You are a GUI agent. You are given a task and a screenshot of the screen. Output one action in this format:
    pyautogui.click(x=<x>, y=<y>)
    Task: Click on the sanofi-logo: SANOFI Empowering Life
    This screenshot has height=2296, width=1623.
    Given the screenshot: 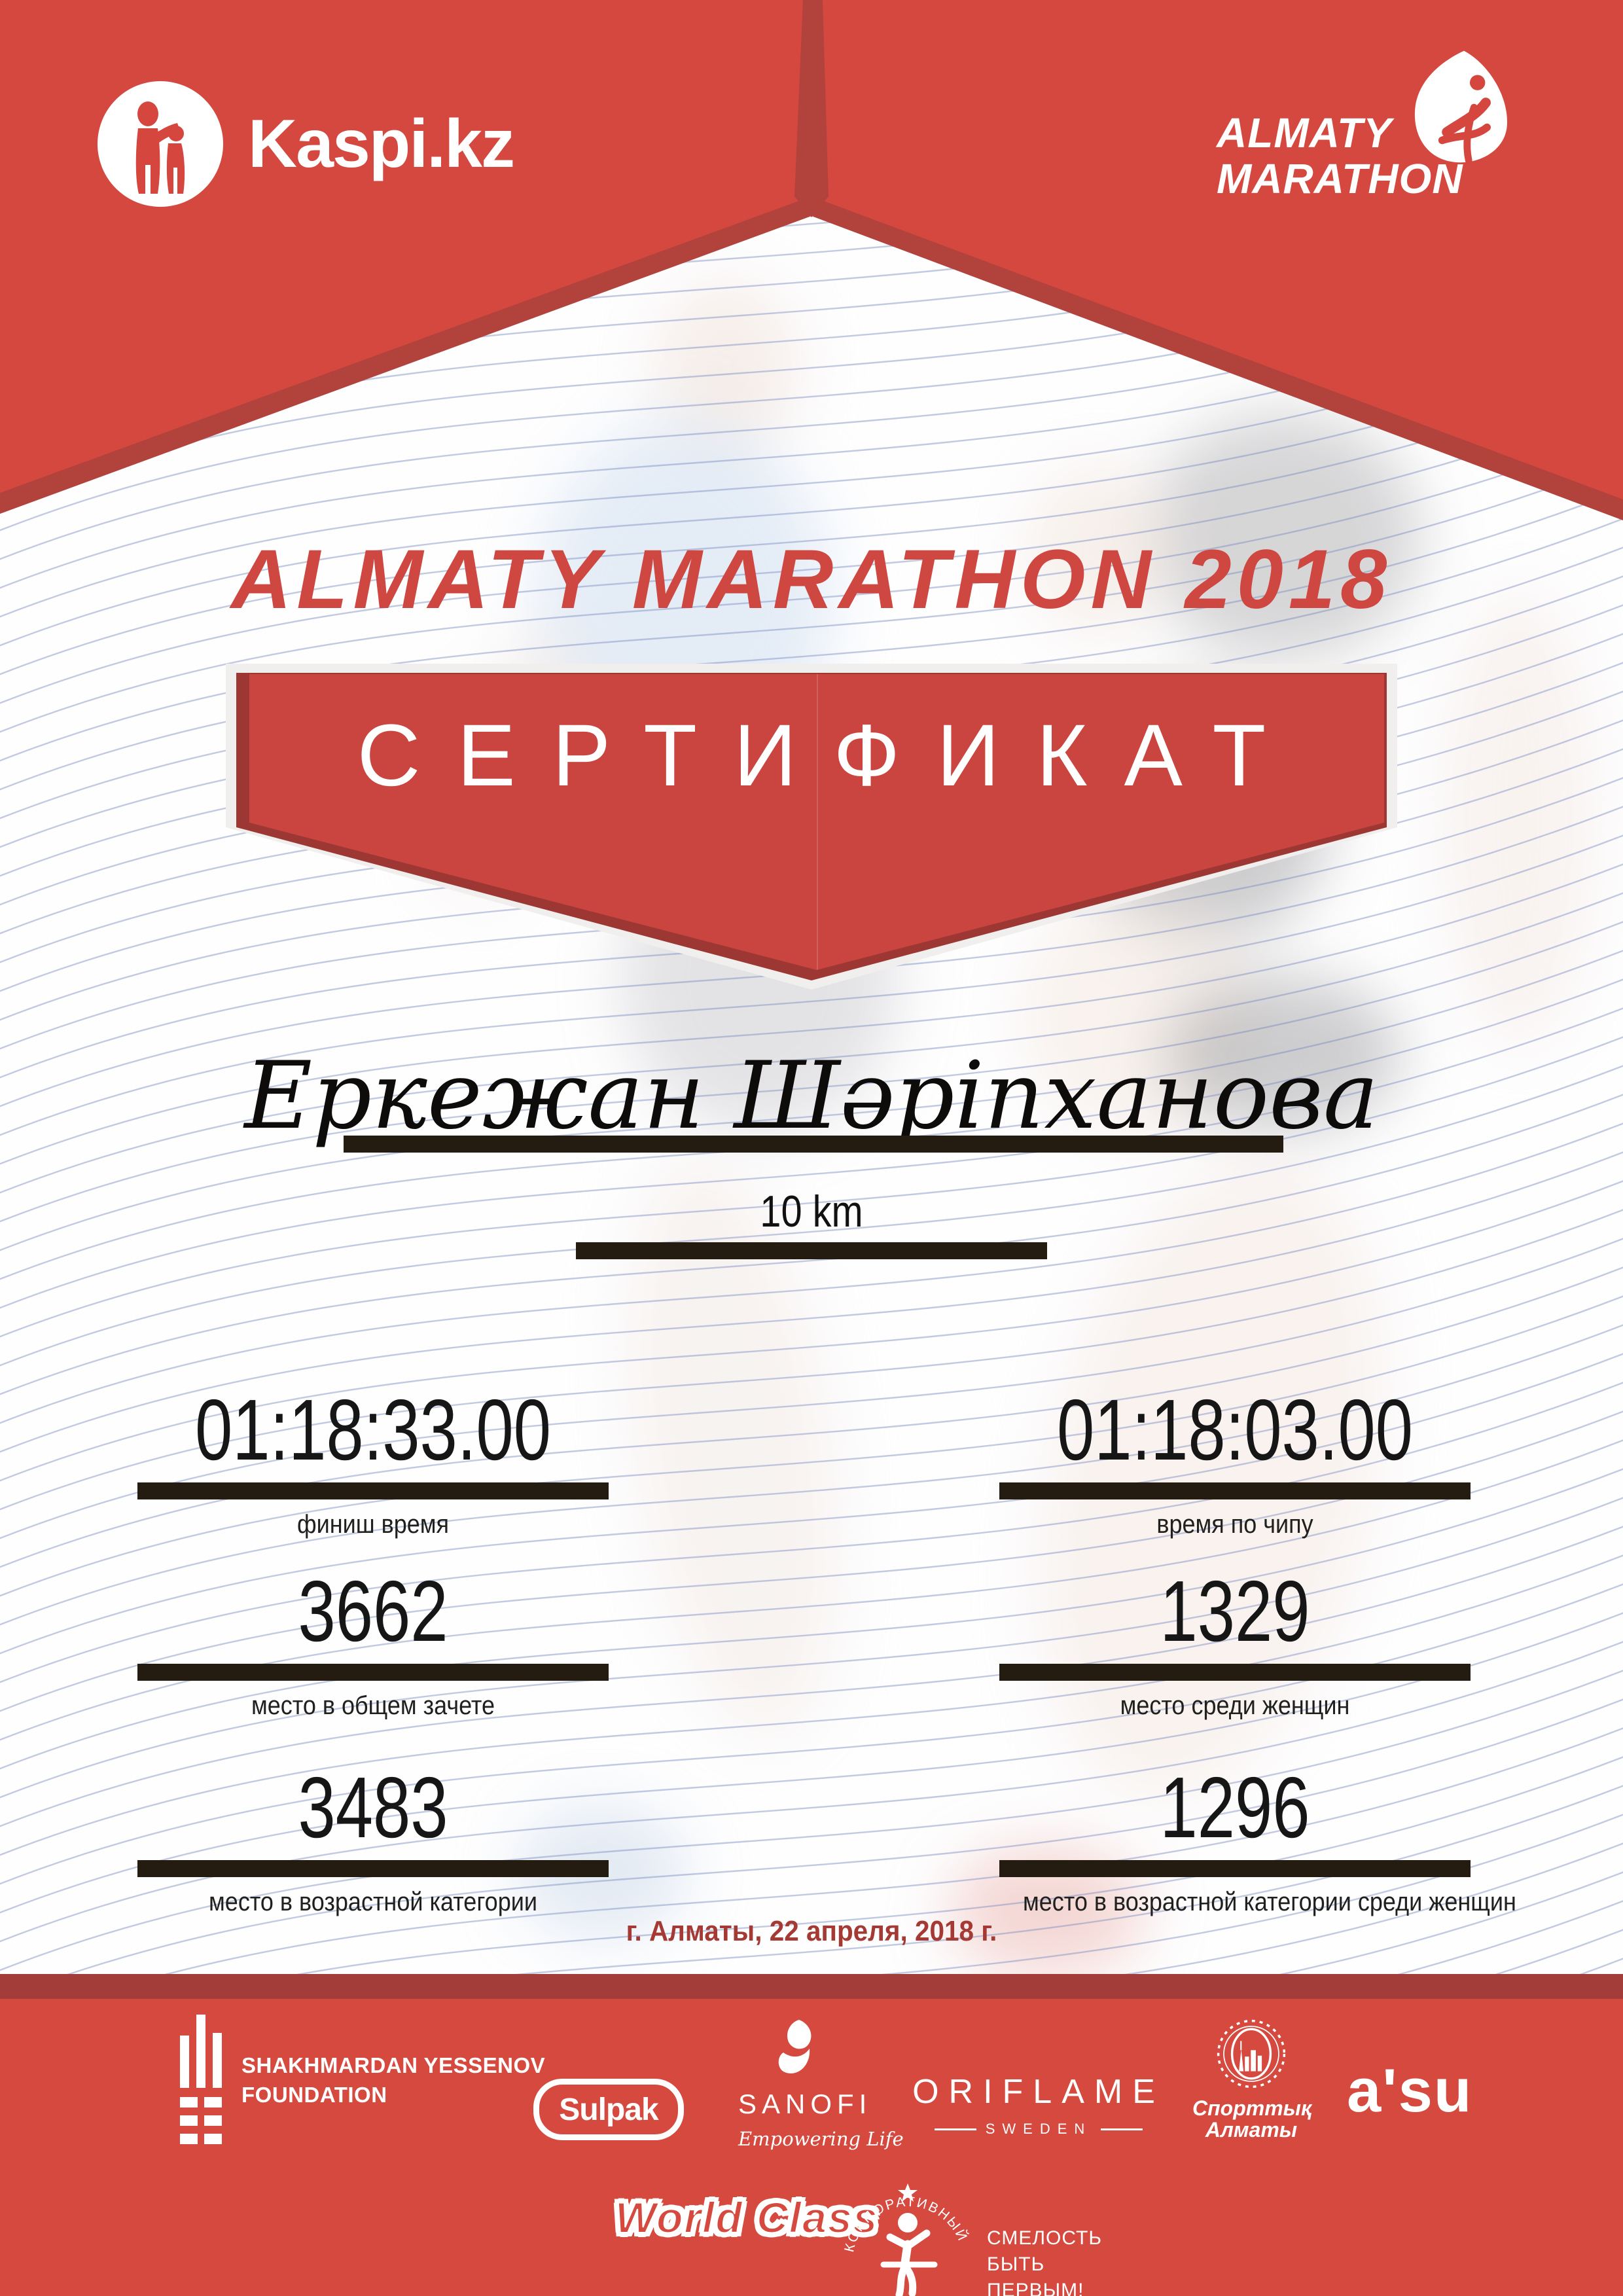 What is the action you would take?
    pyautogui.click(x=821, y=2084)
    